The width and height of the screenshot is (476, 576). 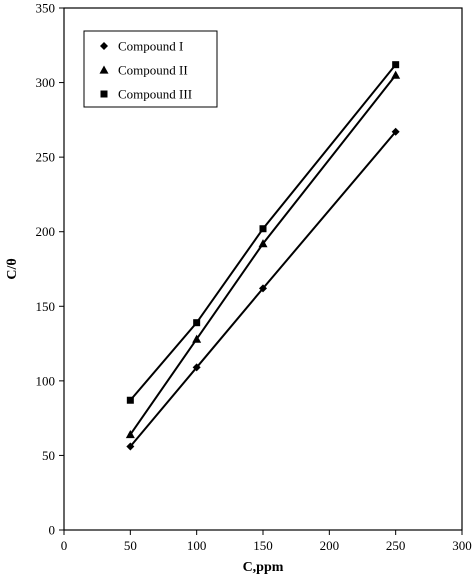 I want to click on legend-entry: Compound II, so click(x=143, y=70).